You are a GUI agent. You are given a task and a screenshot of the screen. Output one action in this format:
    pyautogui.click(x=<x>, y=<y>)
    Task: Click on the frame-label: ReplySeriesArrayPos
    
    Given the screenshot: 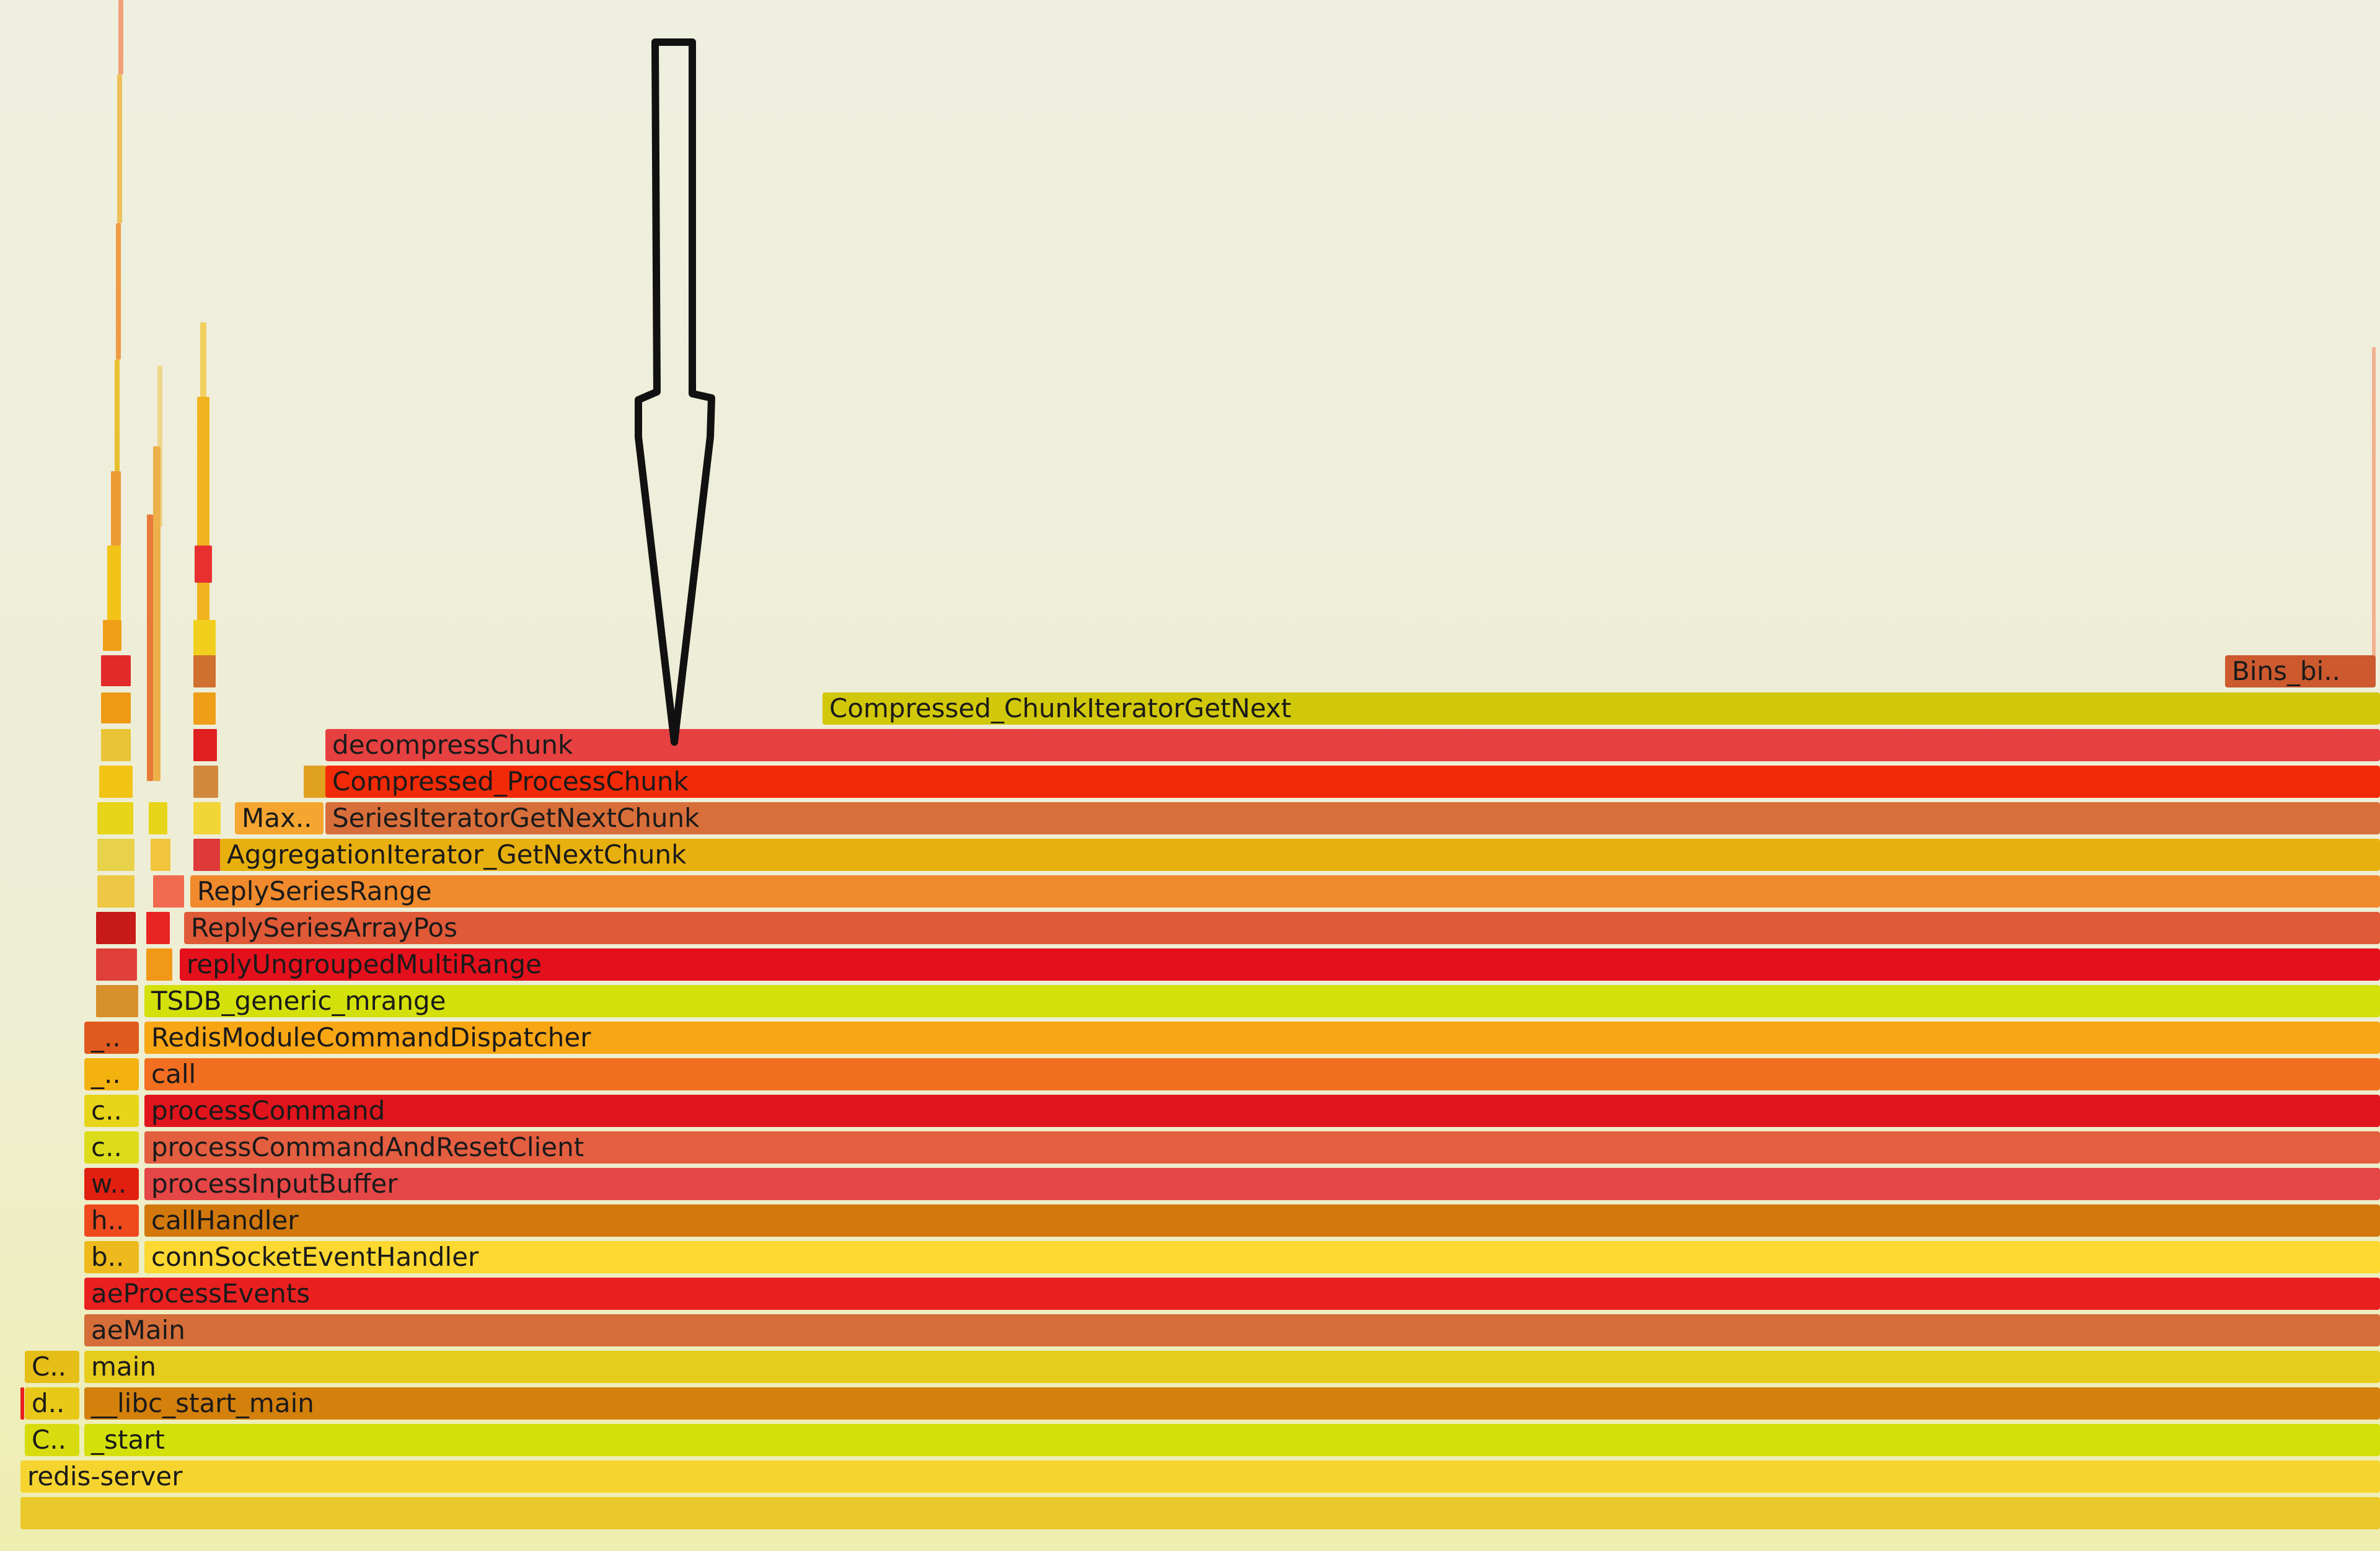 What is the action you would take?
    pyautogui.click(x=324, y=927)
    